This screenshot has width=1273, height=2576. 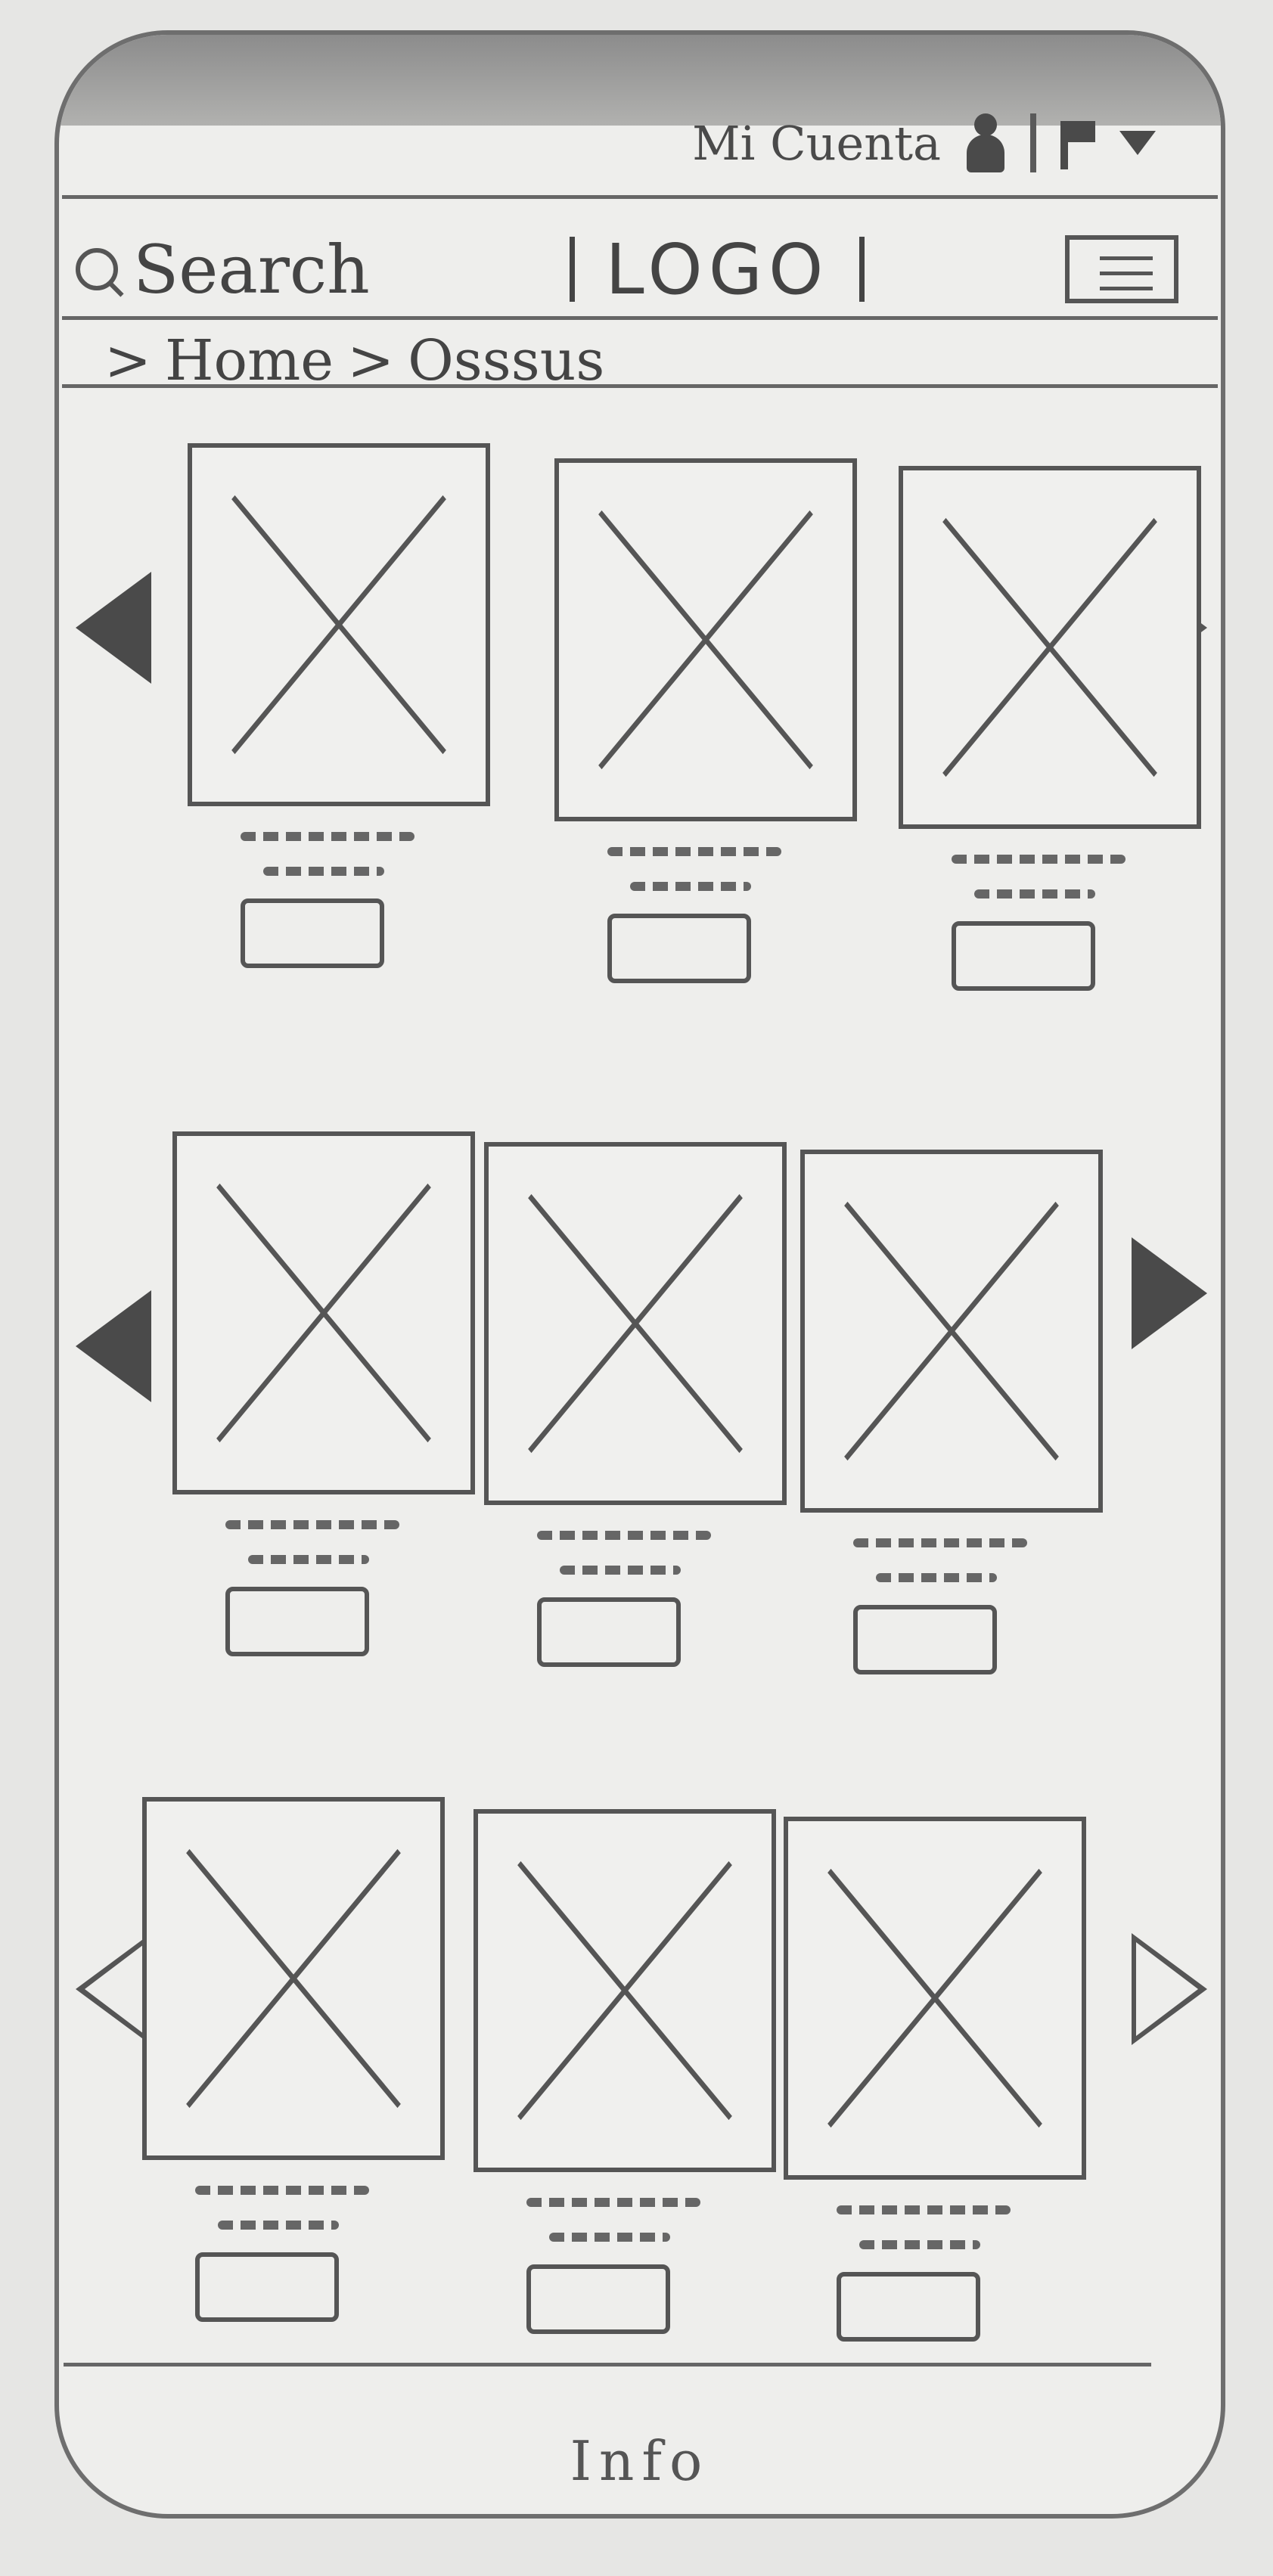 I want to click on footer-info: Info, so click(x=640, y=2461).